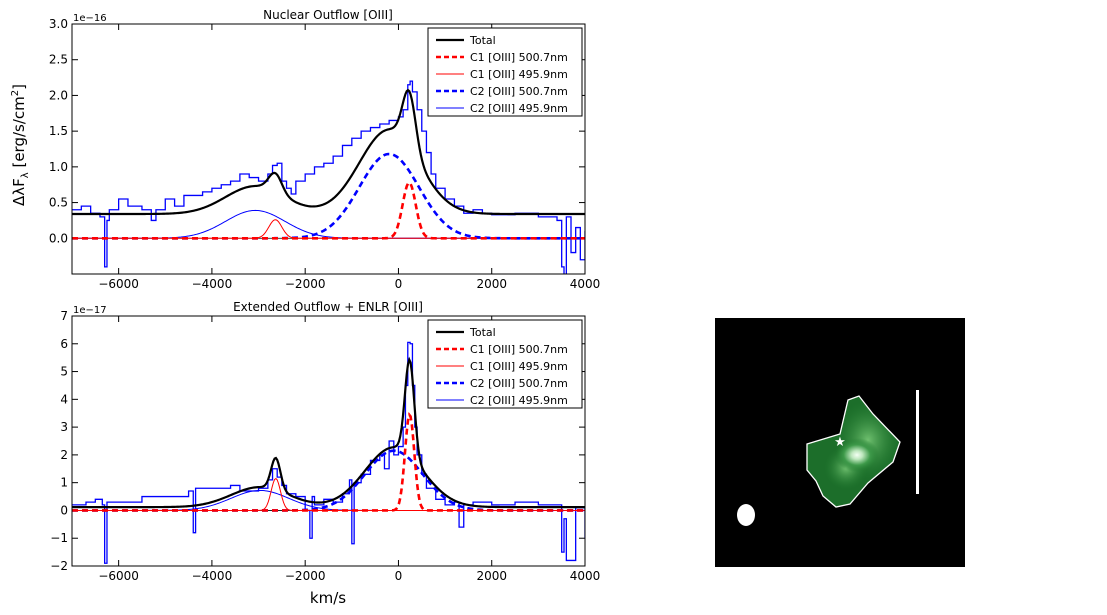 This screenshot has width=1107, height=615. What do you see at coordinates (58, 238) in the screenshot?
I see `y-tick-label: 0.0` at bounding box center [58, 238].